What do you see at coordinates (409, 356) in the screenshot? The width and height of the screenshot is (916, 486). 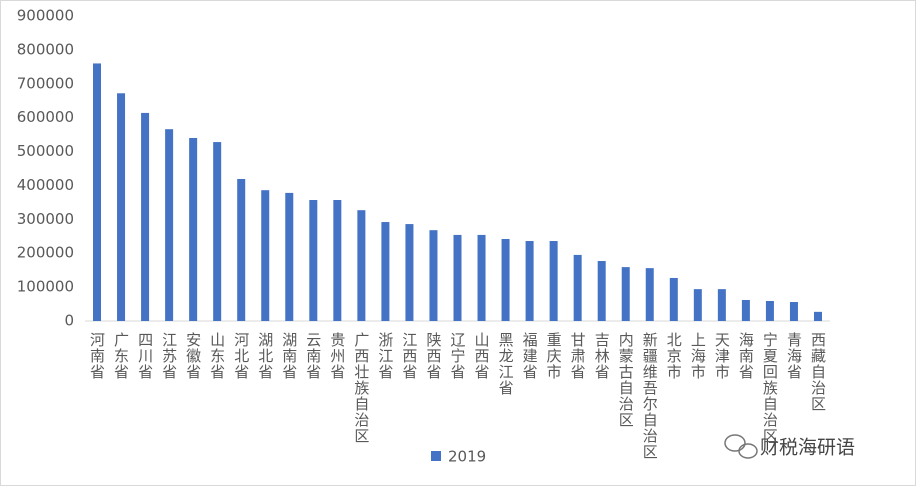 I see `x-tick-label: 江西省` at bounding box center [409, 356].